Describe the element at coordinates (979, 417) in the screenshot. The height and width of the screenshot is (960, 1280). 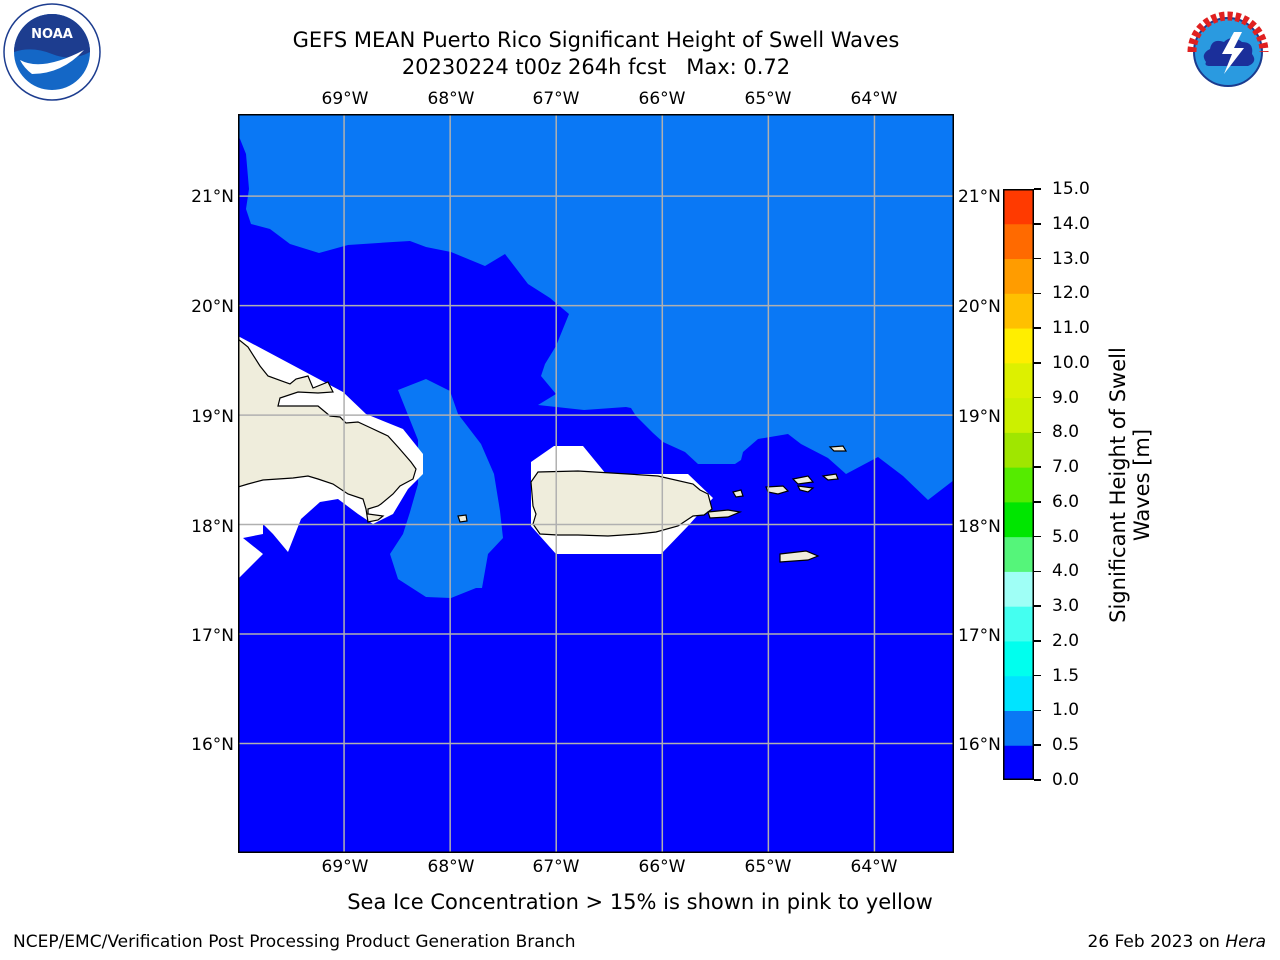
I see `lat-tick-right: 19°N` at that location.